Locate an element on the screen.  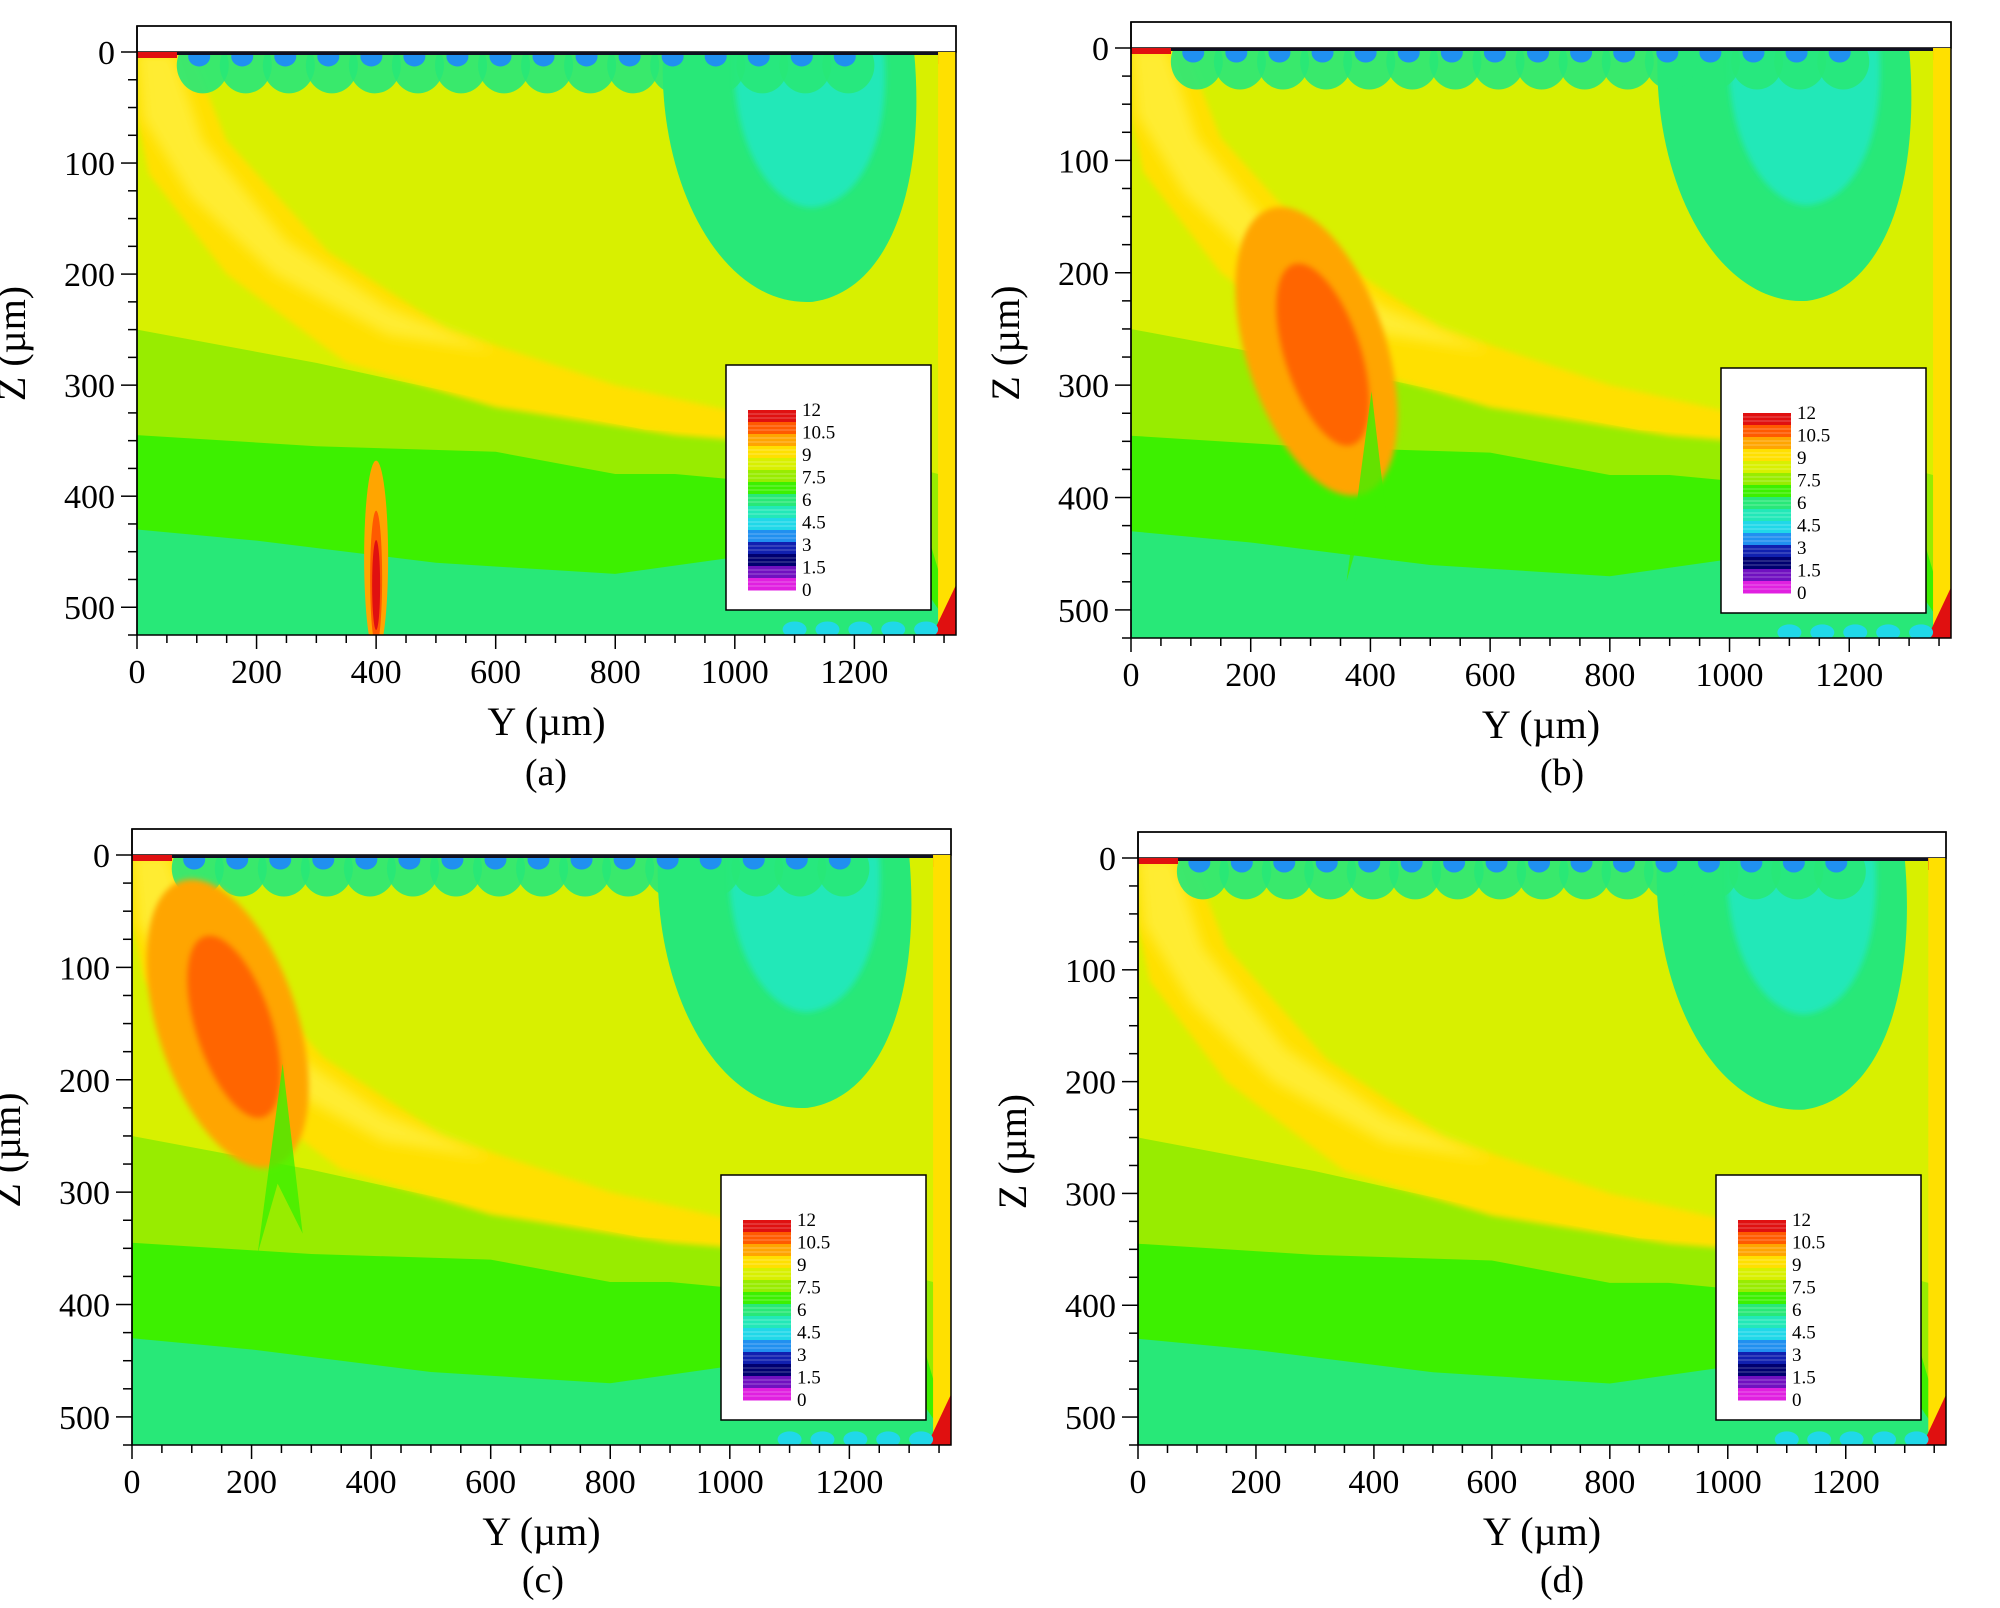
x-tick-label: 600 is located at coordinates (490, 1482).